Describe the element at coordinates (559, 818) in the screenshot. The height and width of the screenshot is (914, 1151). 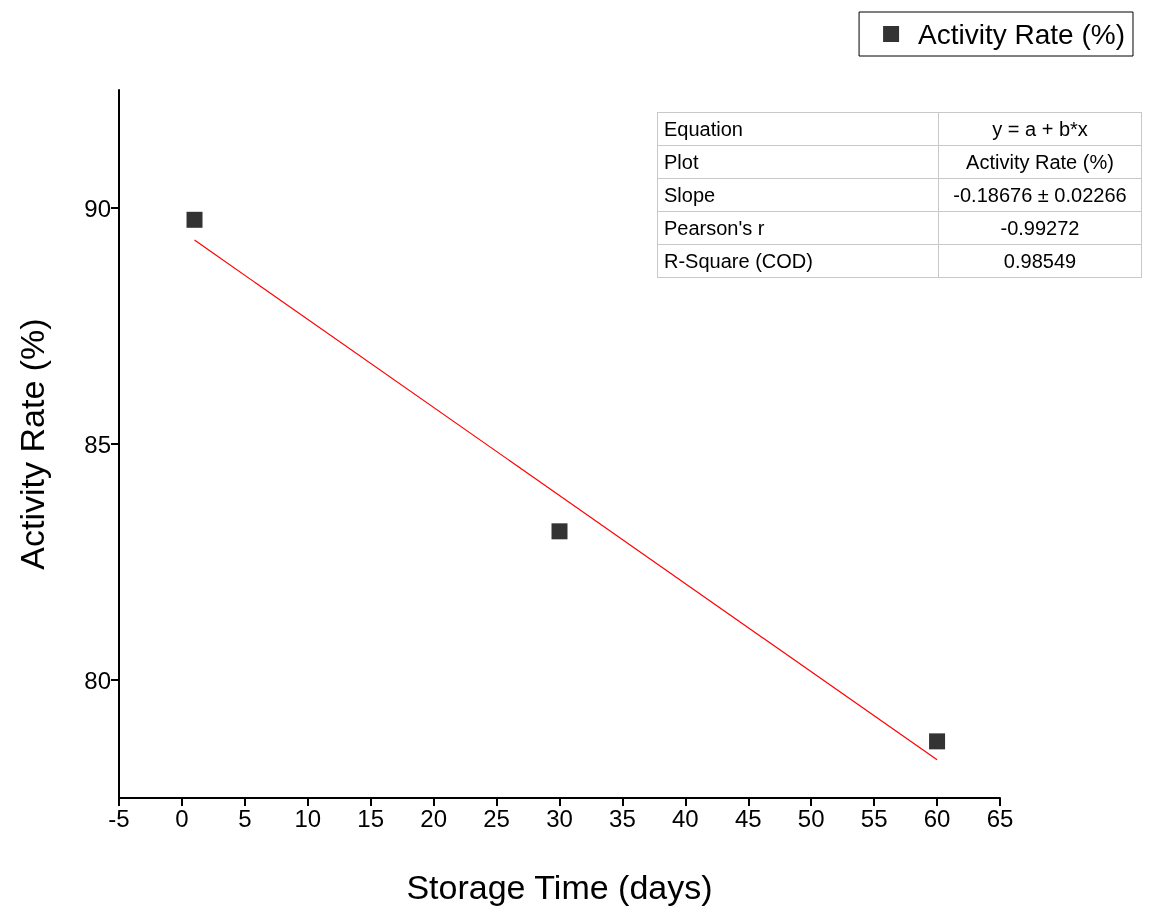
I see `x-tick-label: 30` at that location.